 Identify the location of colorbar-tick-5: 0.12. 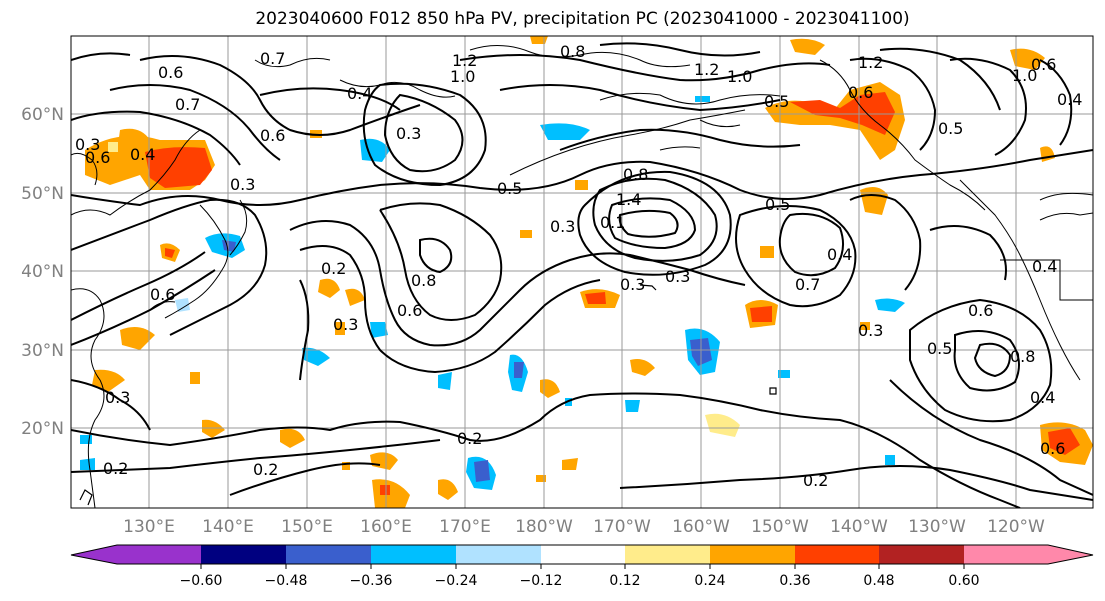
(624, 581).